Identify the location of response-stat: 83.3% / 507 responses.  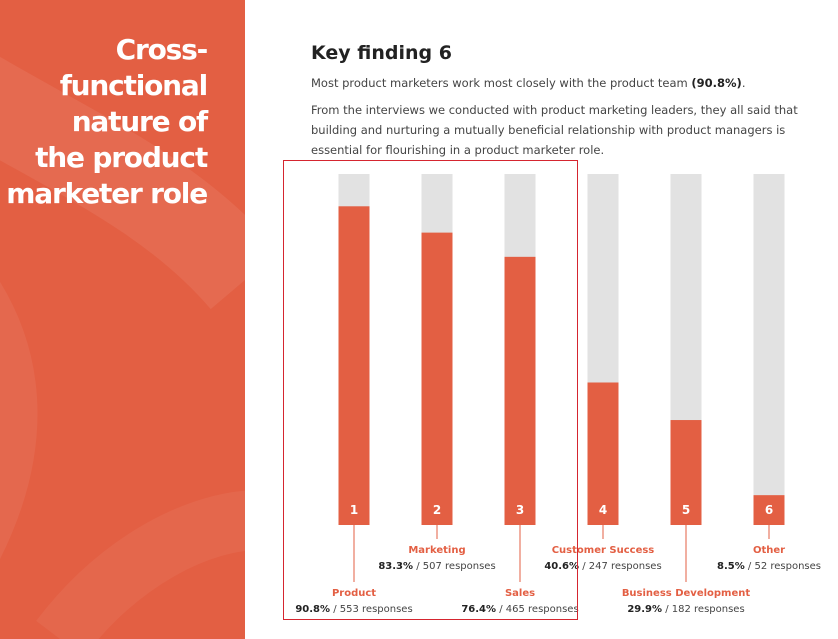
(436, 566).